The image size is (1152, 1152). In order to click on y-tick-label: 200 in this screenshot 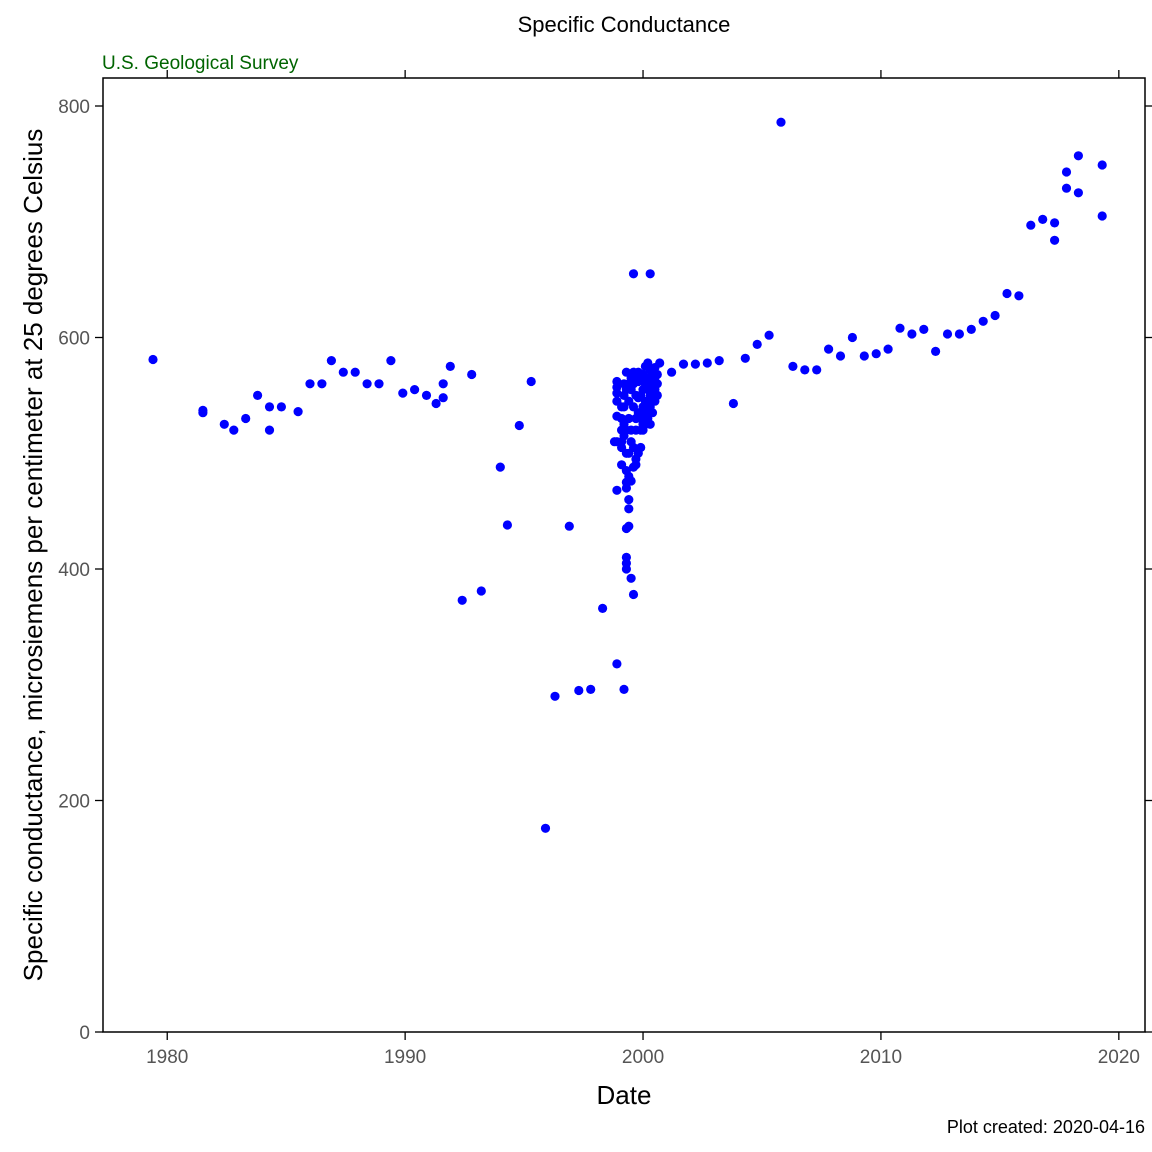, I will do `click(74, 802)`.